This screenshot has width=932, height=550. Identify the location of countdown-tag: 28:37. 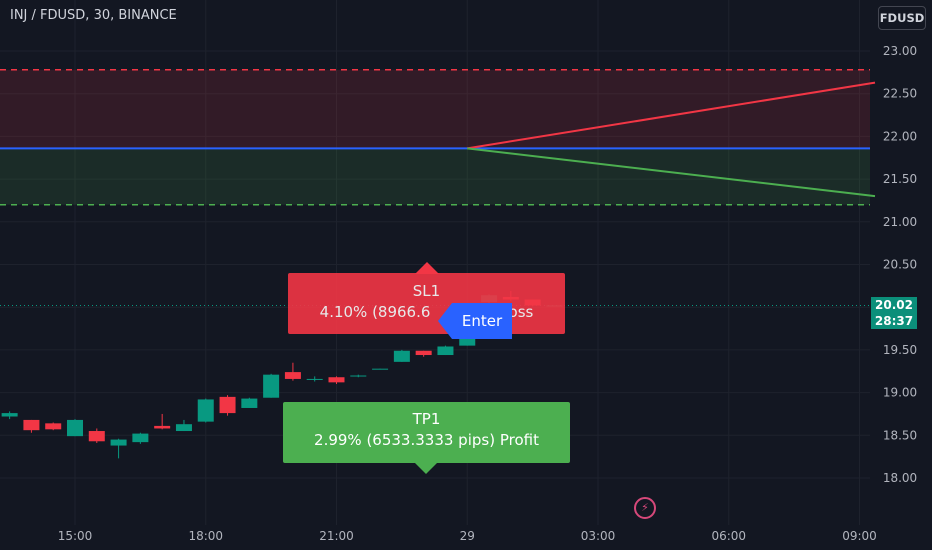
(894, 321).